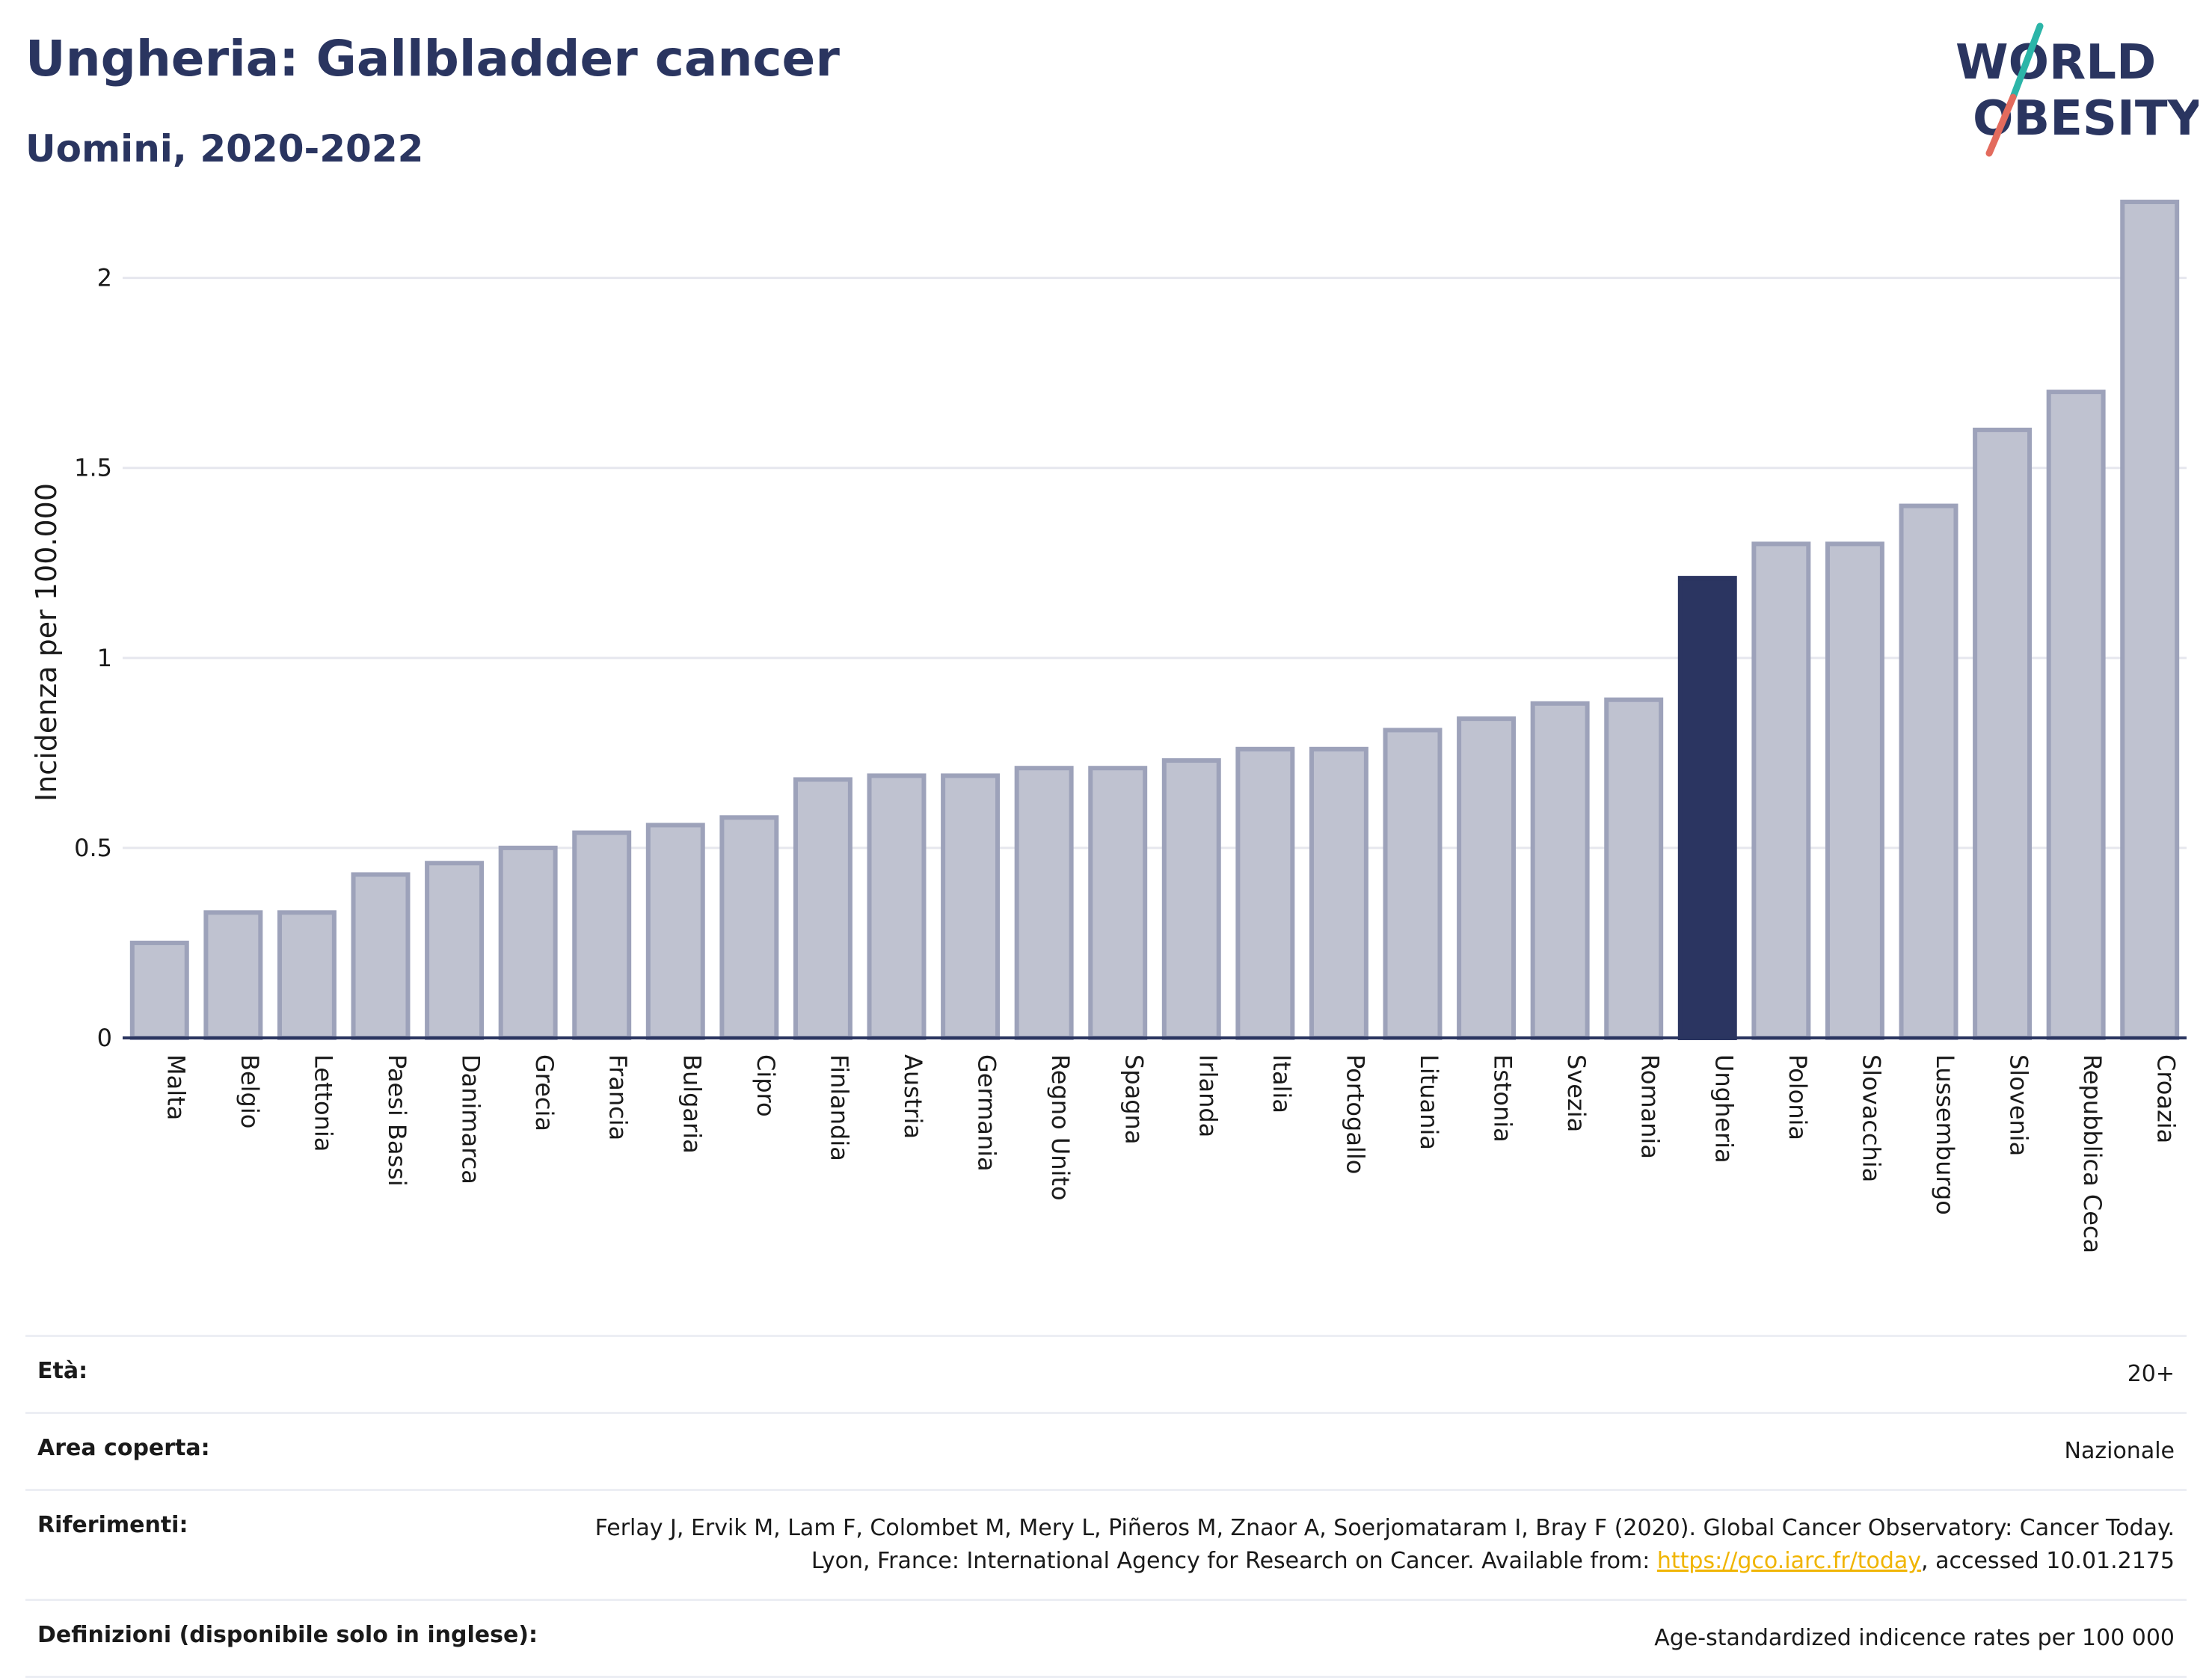 This screenshot has height=1678, width=2212. I want to click on age-value: 20+, so click(2151, 1374).